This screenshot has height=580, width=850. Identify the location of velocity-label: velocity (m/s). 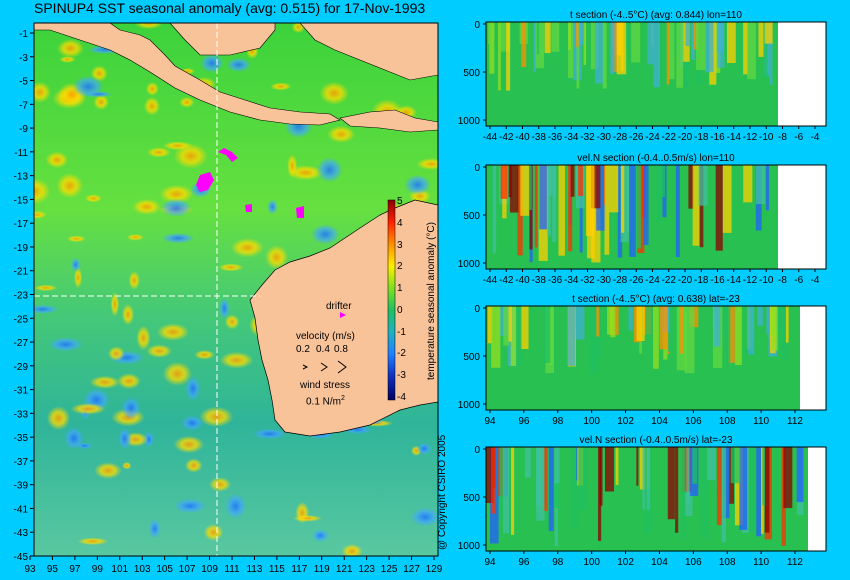
(325, 336).